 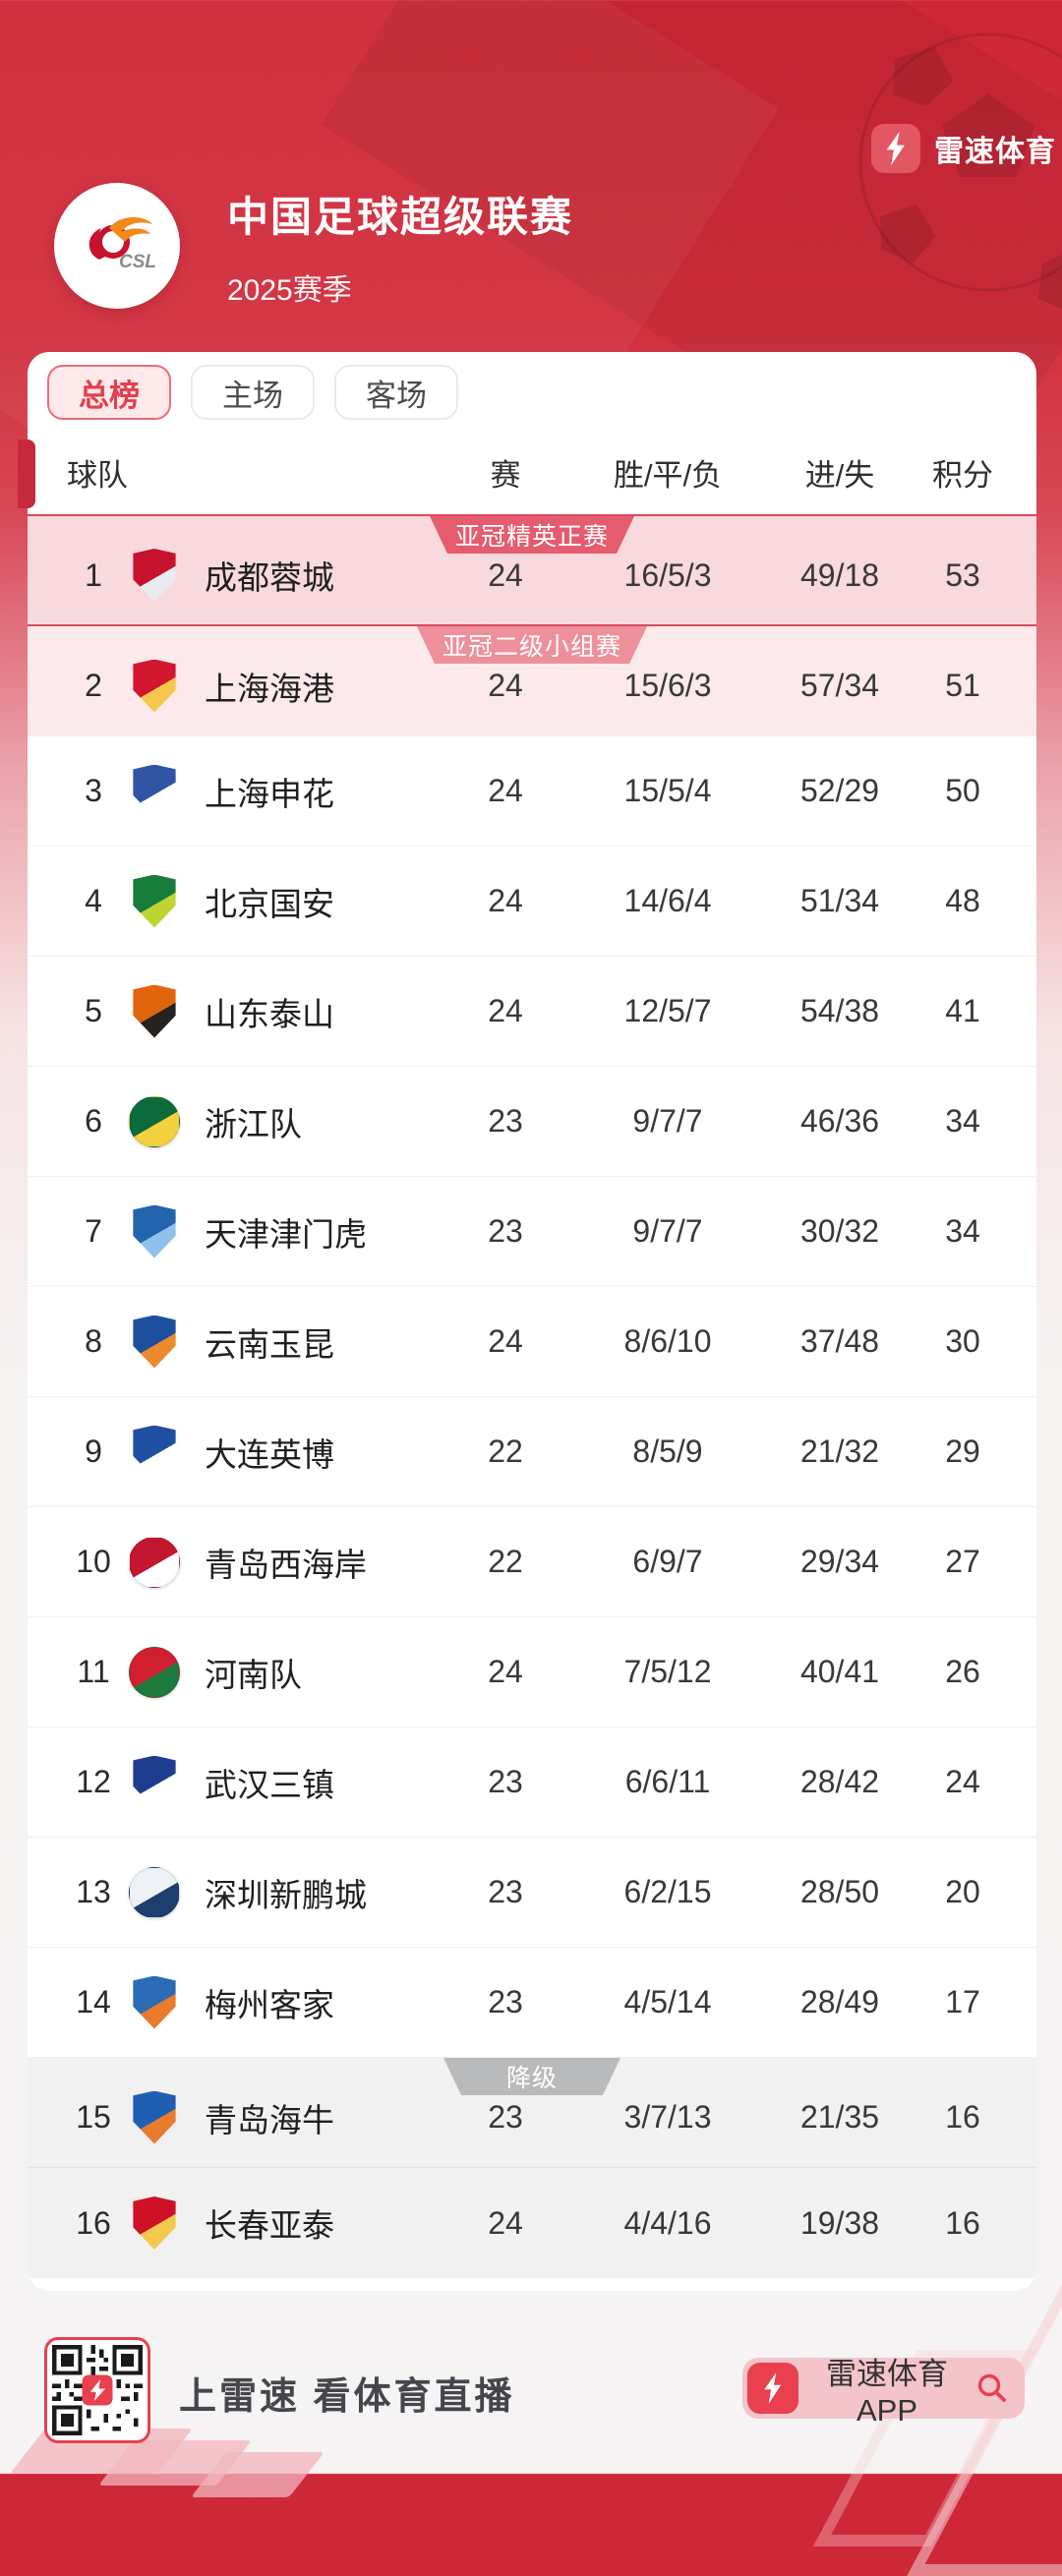 I want to click on table-row: 降级 15 青岛海牛 23 3/7/13 21/35 16, so click(x=532, y=2113).